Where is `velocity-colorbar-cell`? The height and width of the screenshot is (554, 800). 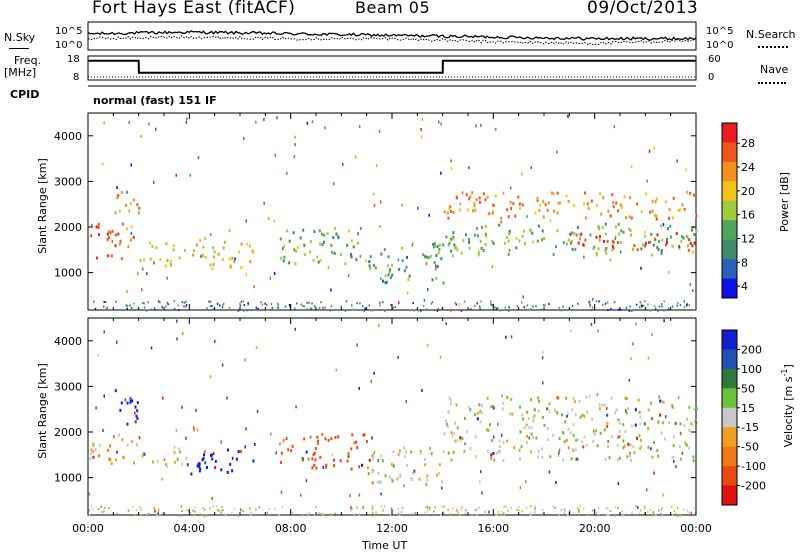
velocity-colorbar-cell is located at coordinates (729, 340).